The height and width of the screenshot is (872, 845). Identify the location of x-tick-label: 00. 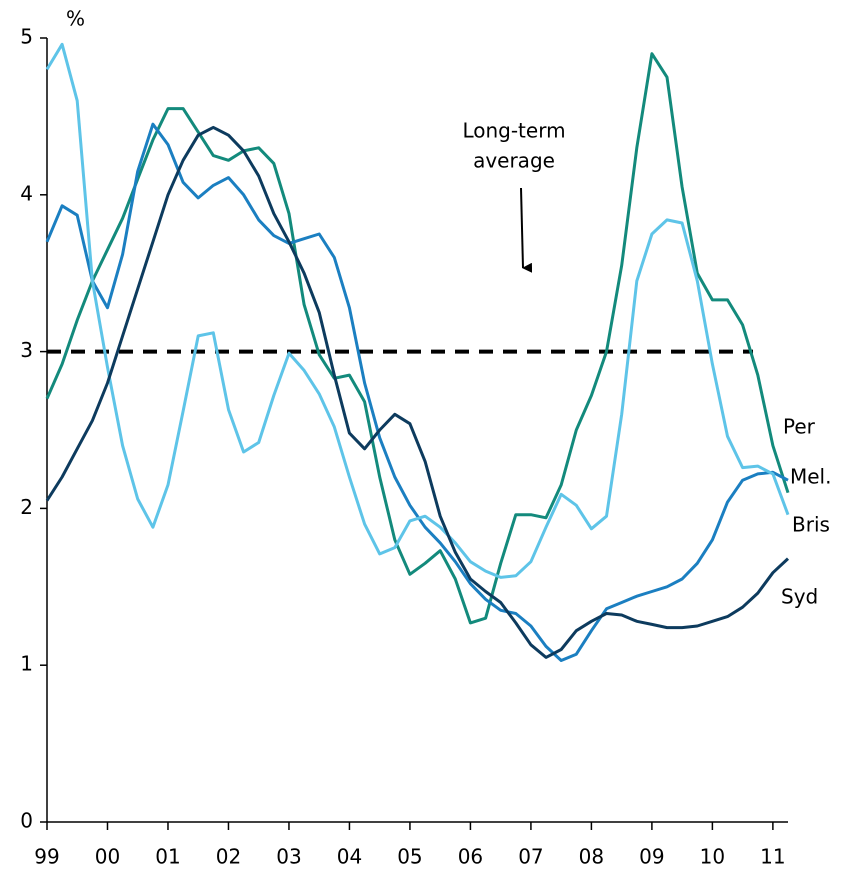
(107, 857).